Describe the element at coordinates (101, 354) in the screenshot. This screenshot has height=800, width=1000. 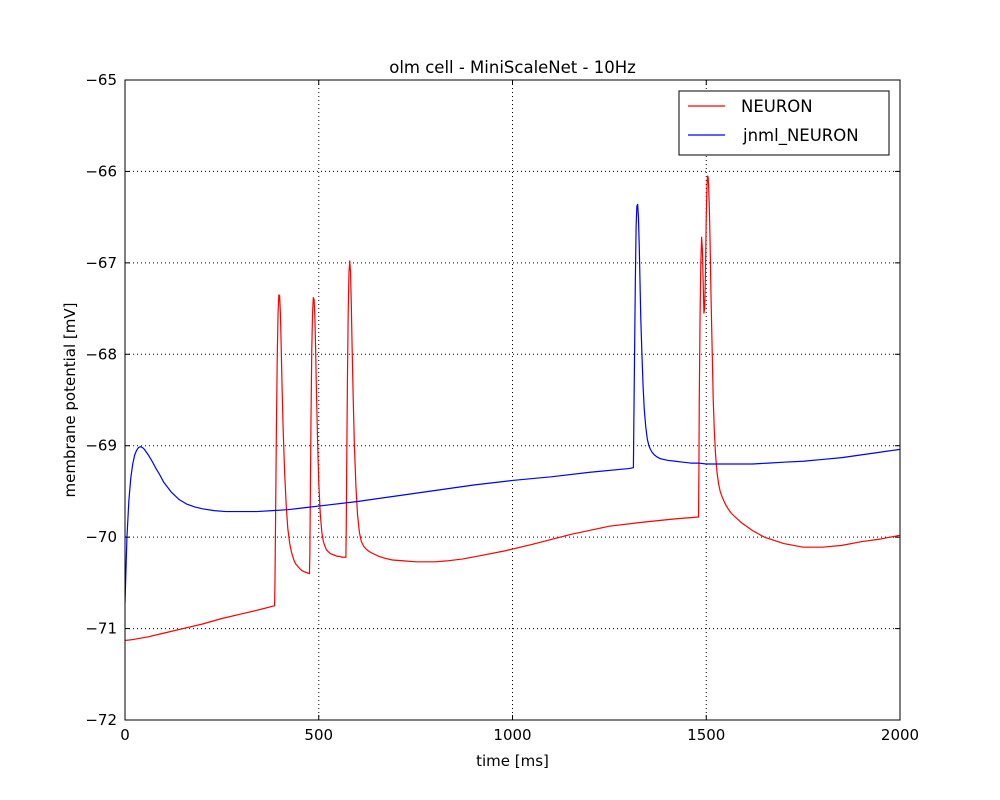
I see `y-tick-label: −68` at that location.